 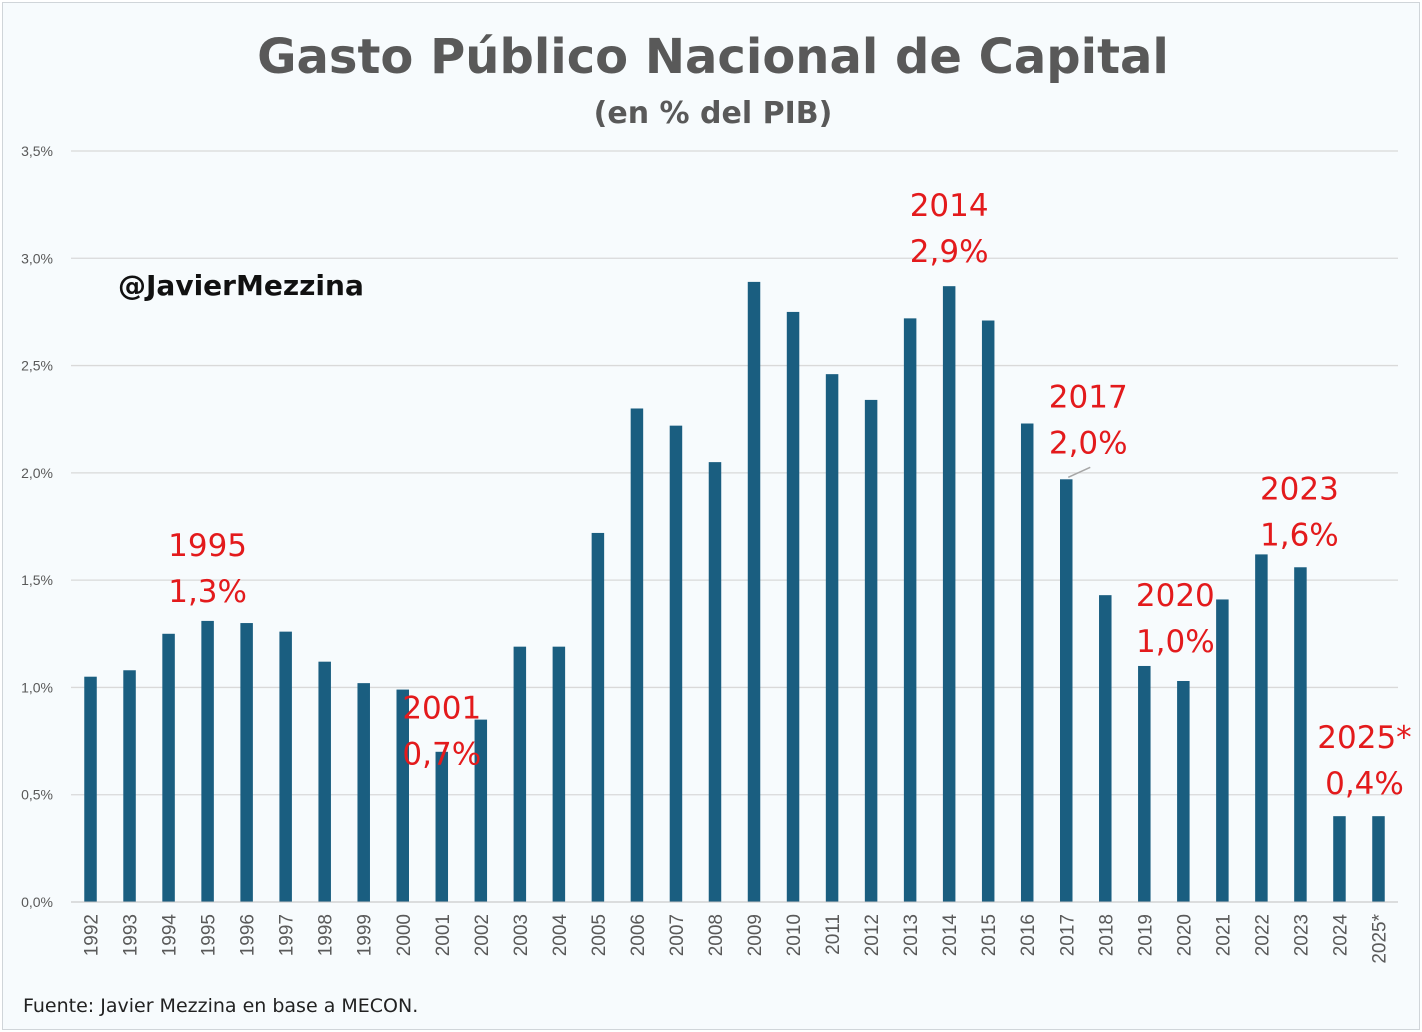 I want to click on bar-1992, so click(x=90, y=789).